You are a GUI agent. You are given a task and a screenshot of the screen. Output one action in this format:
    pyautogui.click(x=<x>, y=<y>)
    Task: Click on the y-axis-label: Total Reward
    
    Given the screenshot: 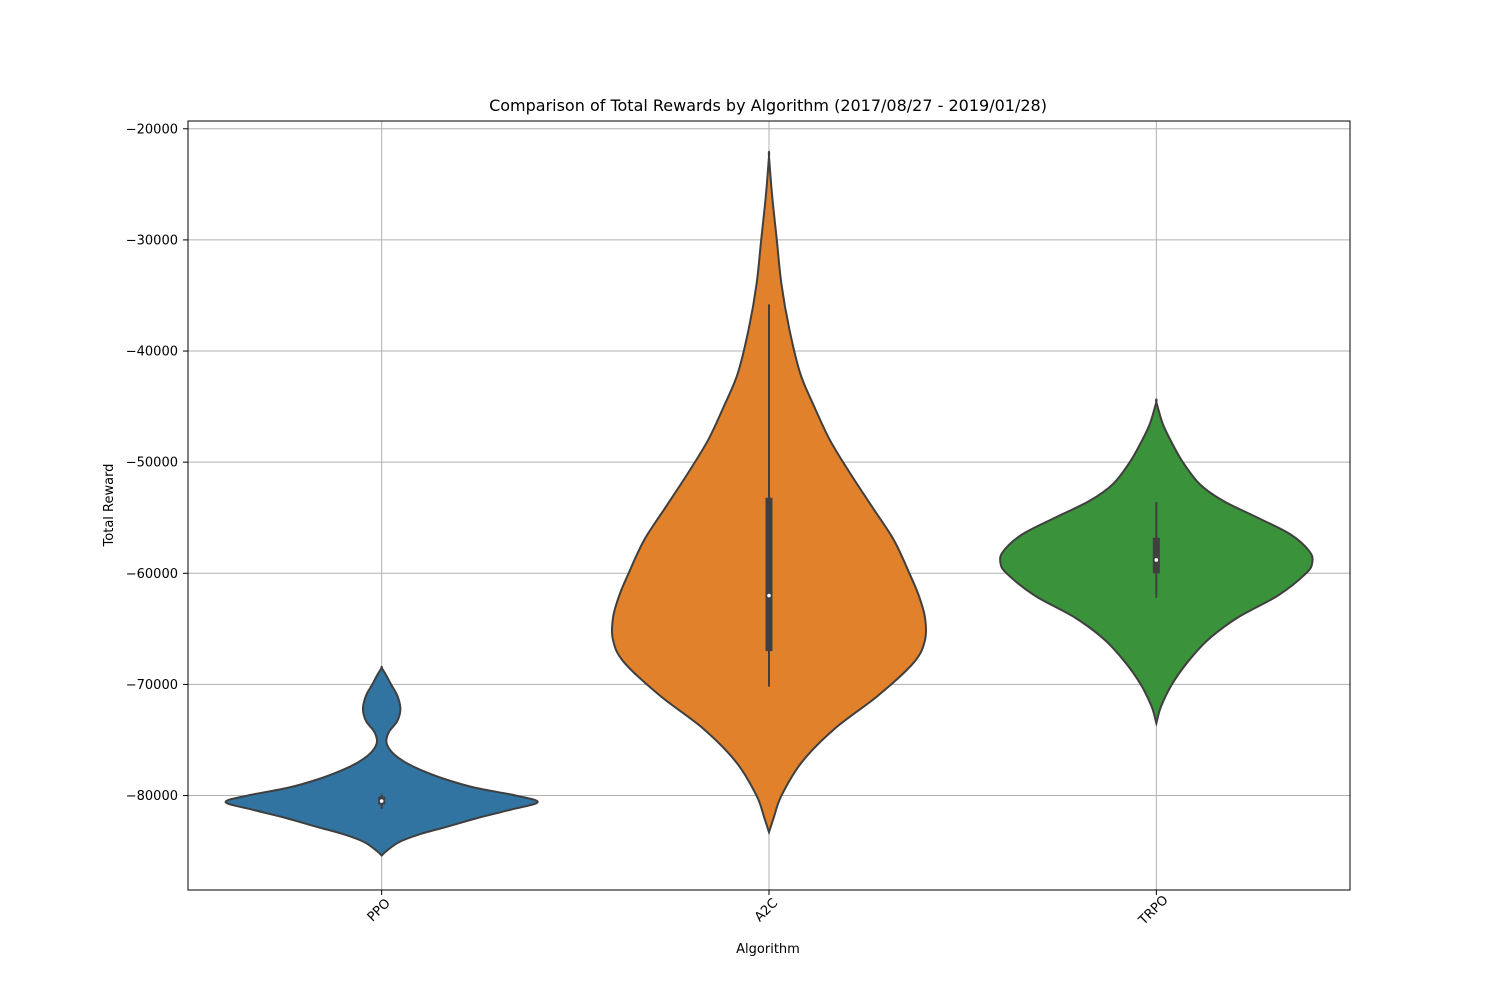 What is the action you would take?
    pyautogui.click(x=109, y=506)
    